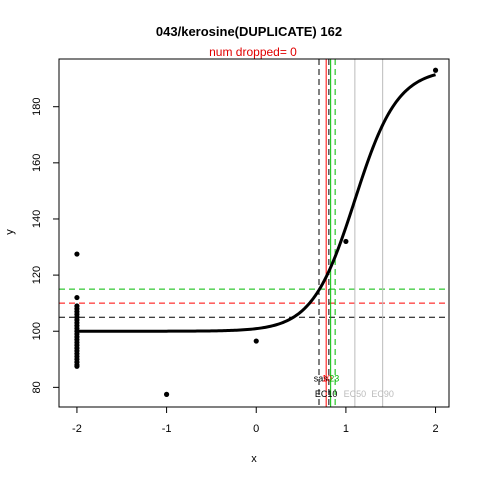 Image resolution: width=480 pixels, height=480 pixels. Describe the element at coordinates (37, 387) in the screenshot. I see `y-tick-label-0: 80` at that location.